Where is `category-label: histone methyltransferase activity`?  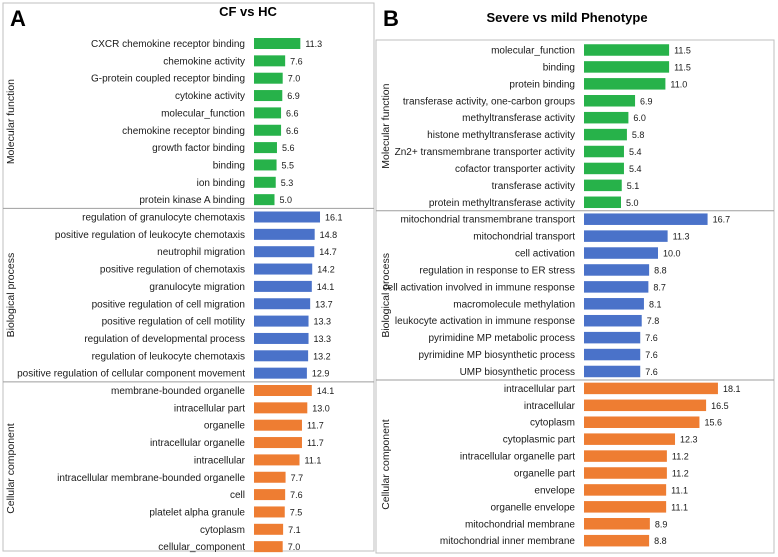 category-label: histone methyltransferase activity is located at coordinates (501, 135).